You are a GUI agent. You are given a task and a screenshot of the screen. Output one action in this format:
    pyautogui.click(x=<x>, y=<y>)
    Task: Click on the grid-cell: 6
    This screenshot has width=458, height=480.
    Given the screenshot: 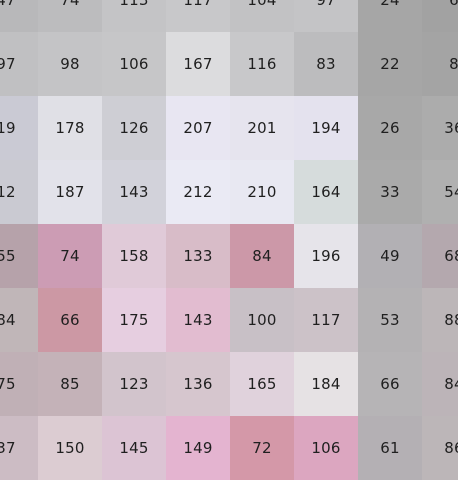 What is the action you would take?
    pyautogui.click(x=440, y=16)
    